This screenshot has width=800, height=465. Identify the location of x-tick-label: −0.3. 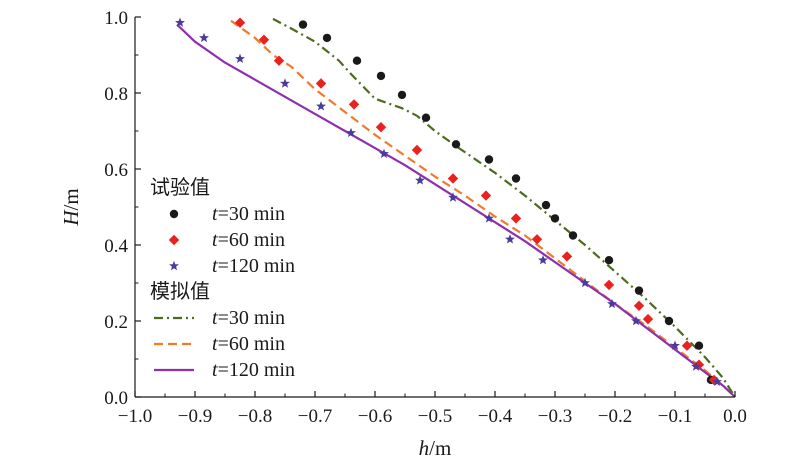
(555, 416).